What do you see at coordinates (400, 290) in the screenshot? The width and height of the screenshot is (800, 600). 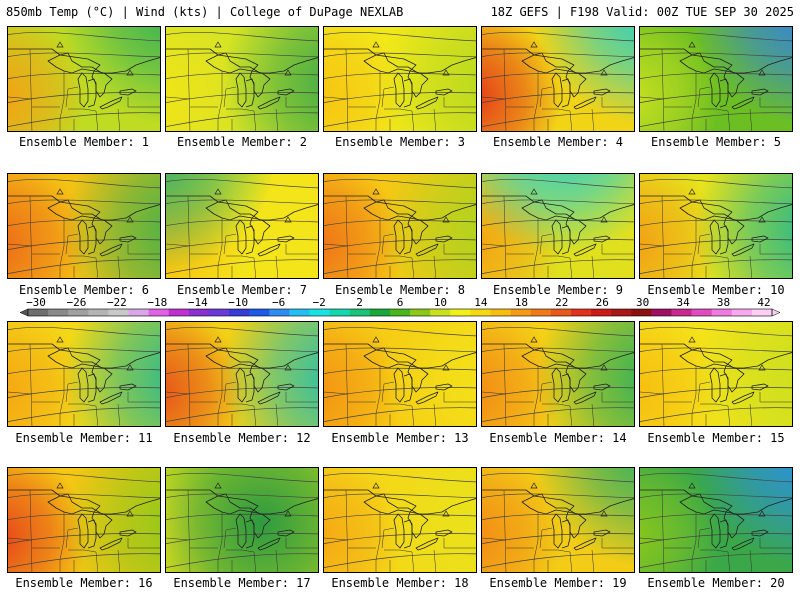 I see `ensemble-member-label: Ensemble Member: 8` at bounding box center [400, 290].